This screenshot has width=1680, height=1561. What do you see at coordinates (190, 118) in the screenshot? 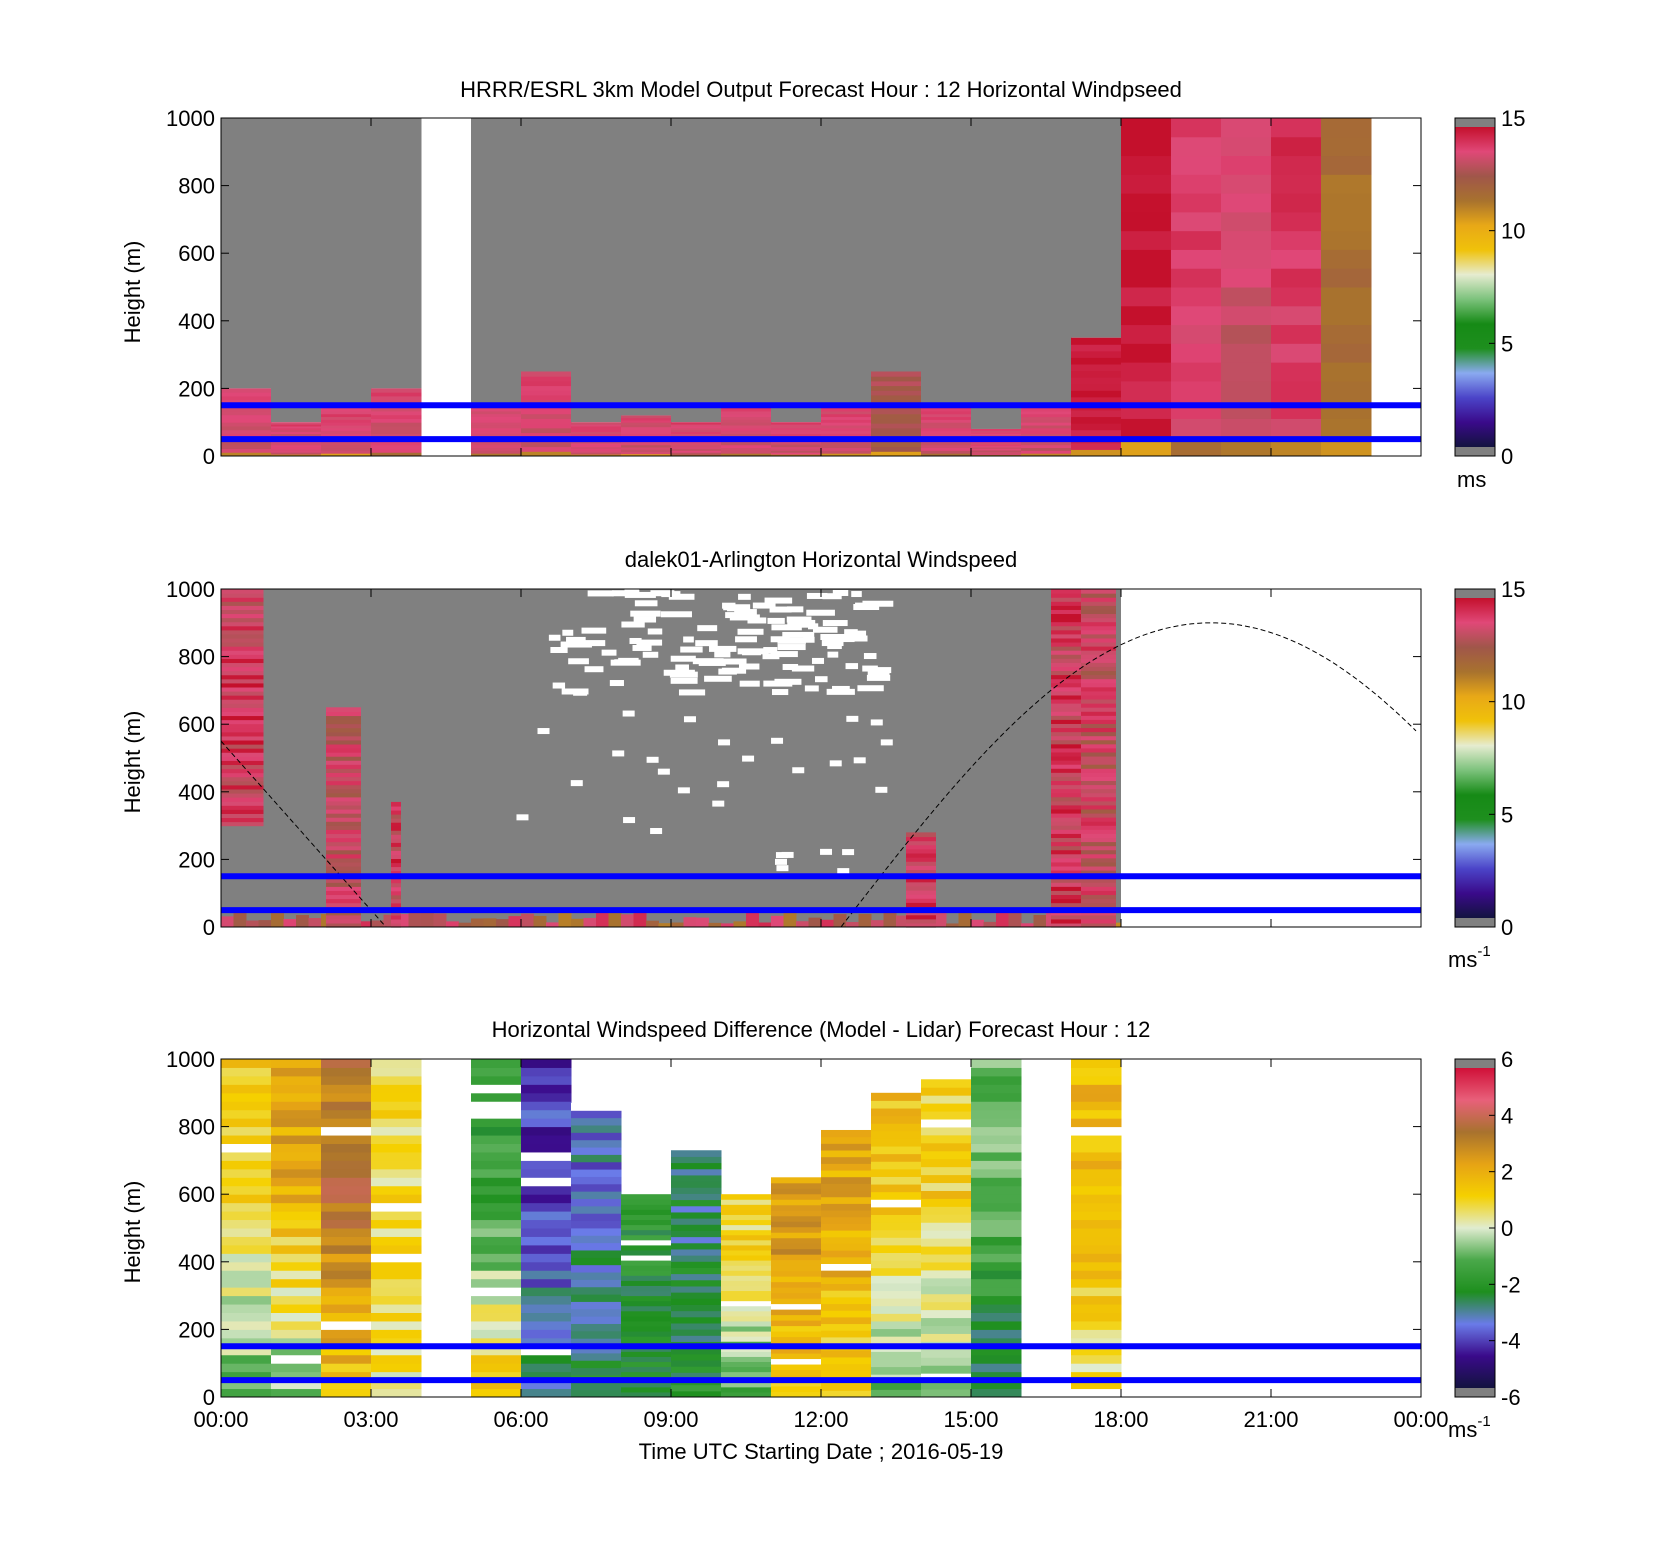
I see `y-tick-label: 1000` at bounding box center [190, 118].